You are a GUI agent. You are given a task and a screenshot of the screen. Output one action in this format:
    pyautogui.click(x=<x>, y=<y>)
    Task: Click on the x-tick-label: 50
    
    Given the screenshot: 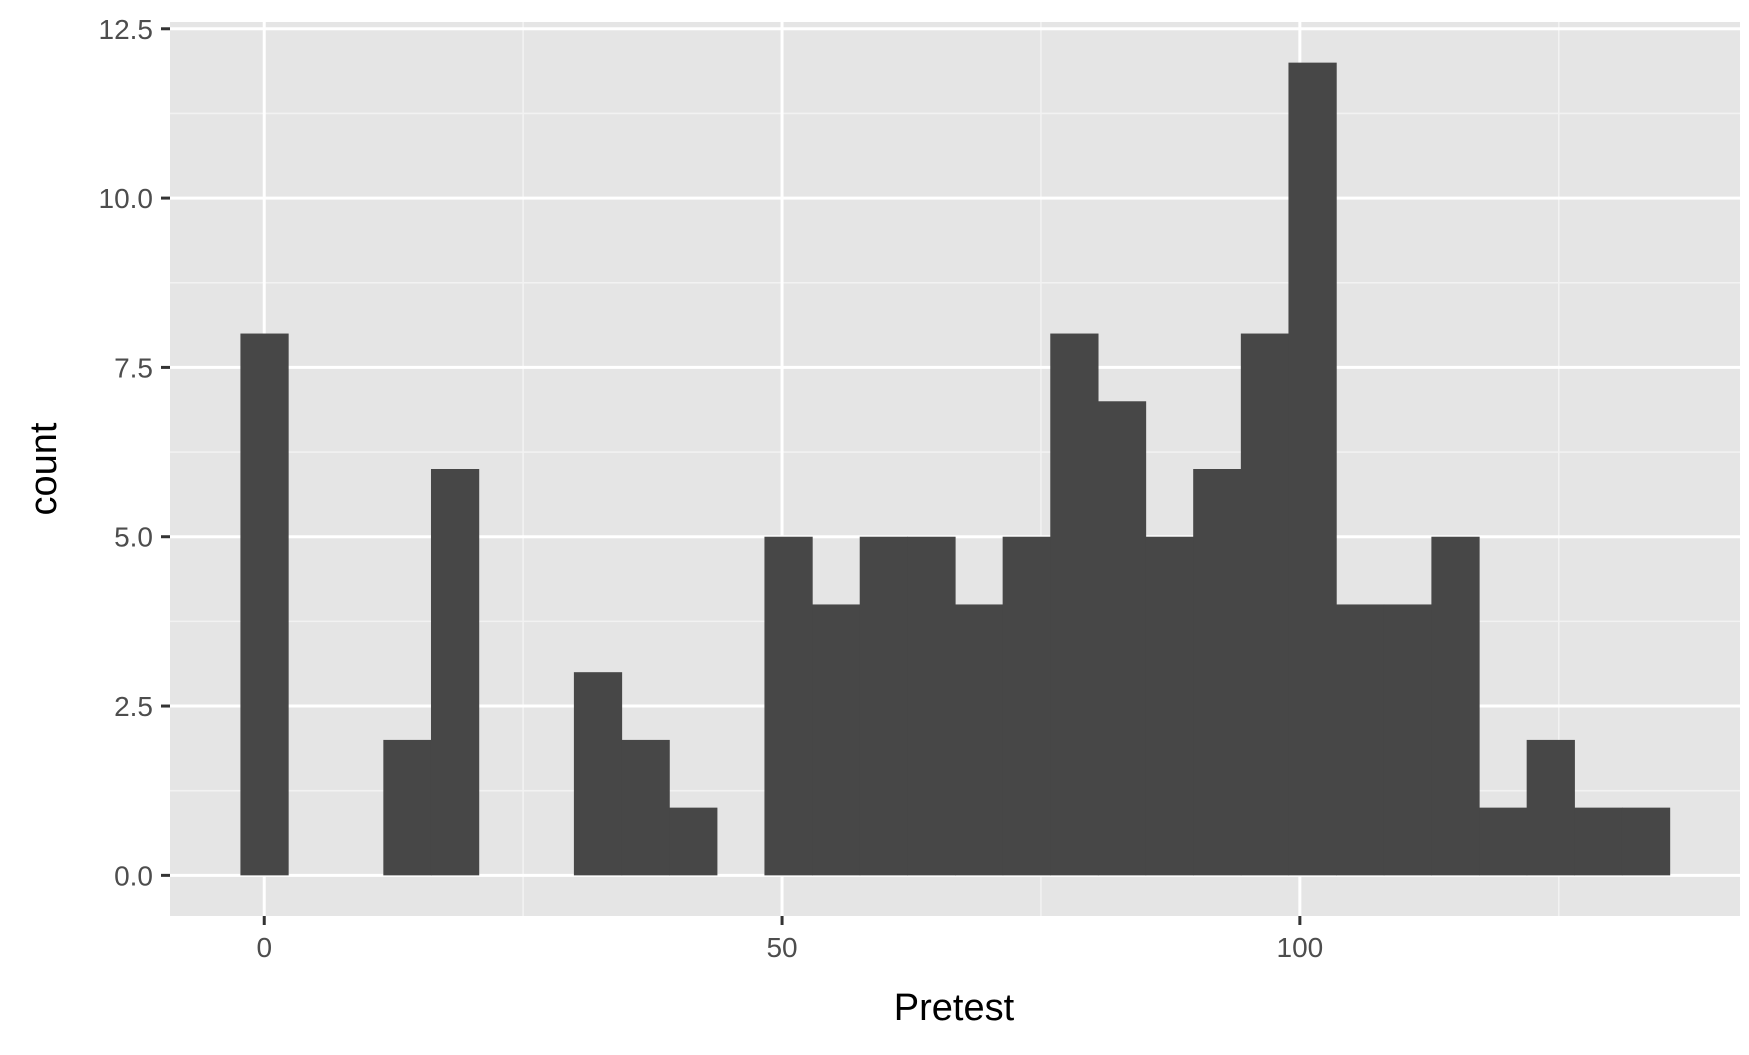 What is the action you would take?
    pyautogui.click(x=781, y=947)
    